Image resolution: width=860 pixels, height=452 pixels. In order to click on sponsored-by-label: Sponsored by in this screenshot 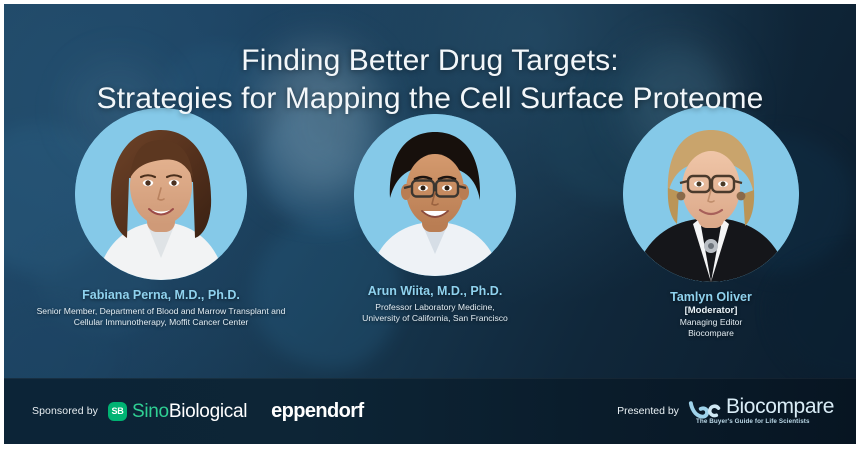, I will do `click(65, 411)`.